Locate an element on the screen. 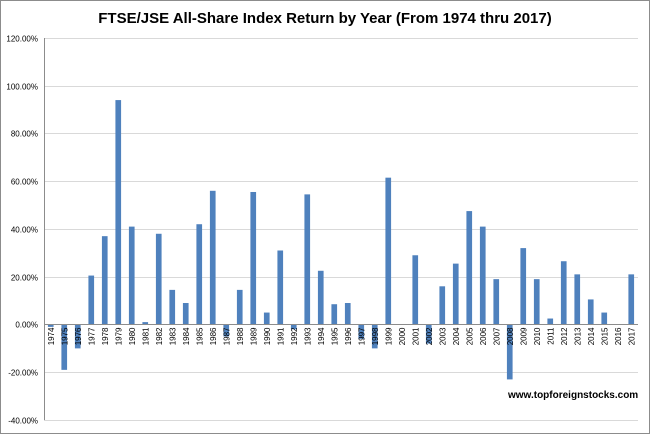 The width and height of the screenshot is (650, 434). bar-2002 is located at coordinates (428, 334).